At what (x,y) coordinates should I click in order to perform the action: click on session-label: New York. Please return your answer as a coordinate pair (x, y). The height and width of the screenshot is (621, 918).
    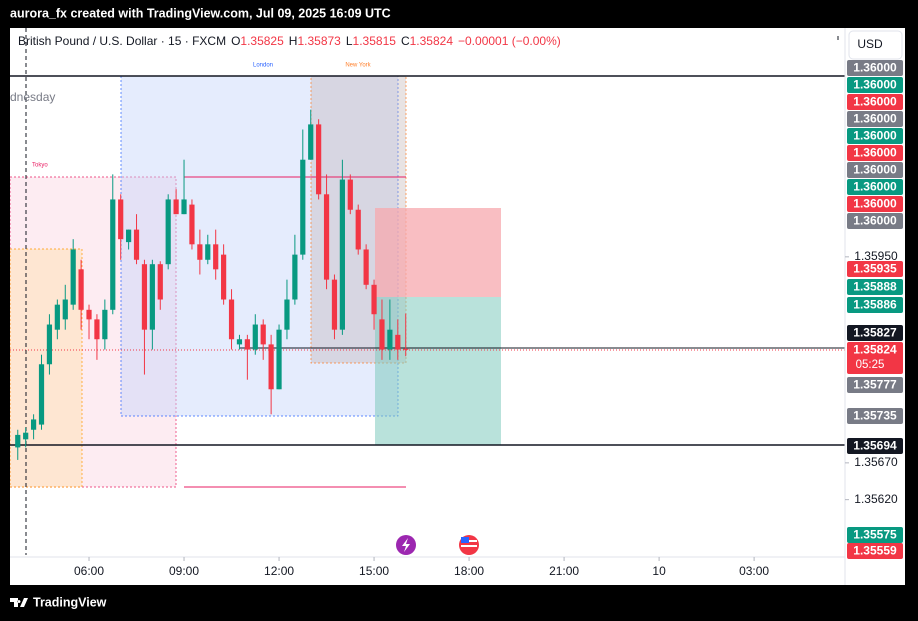
    Looking at the image, I should click on (358, 66).